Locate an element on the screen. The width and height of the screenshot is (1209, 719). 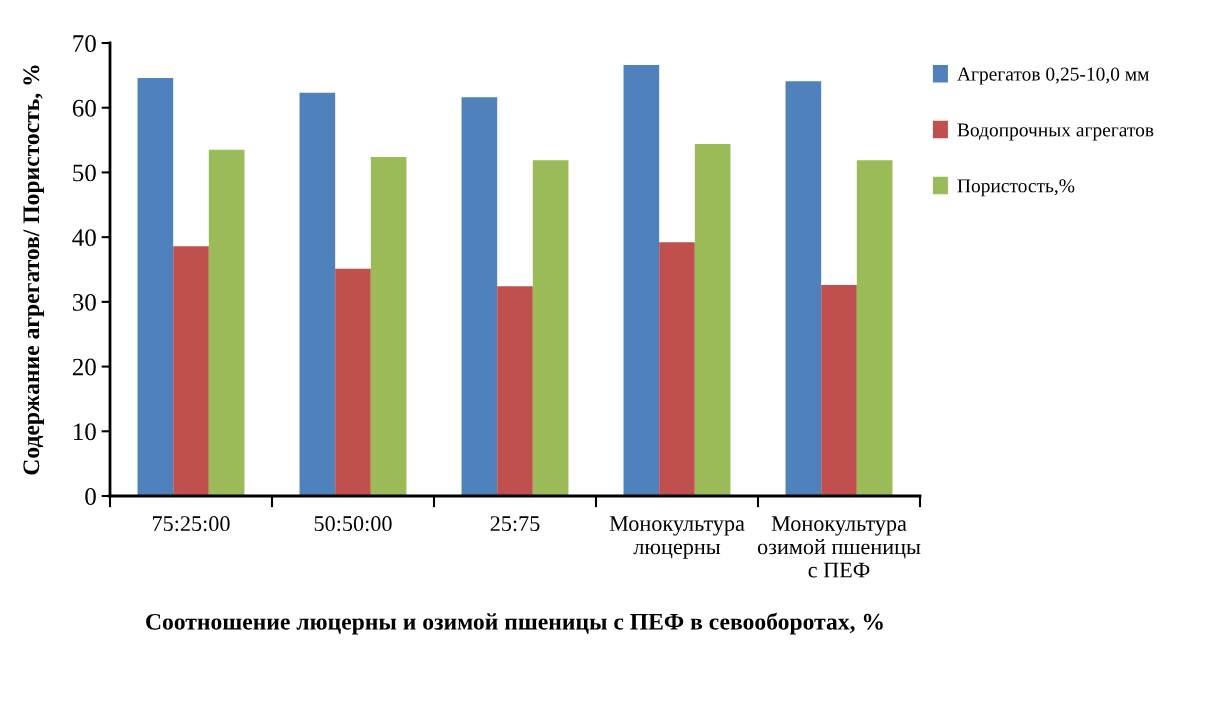
y-tick-label: 30 is located at coordinates (84, 302).